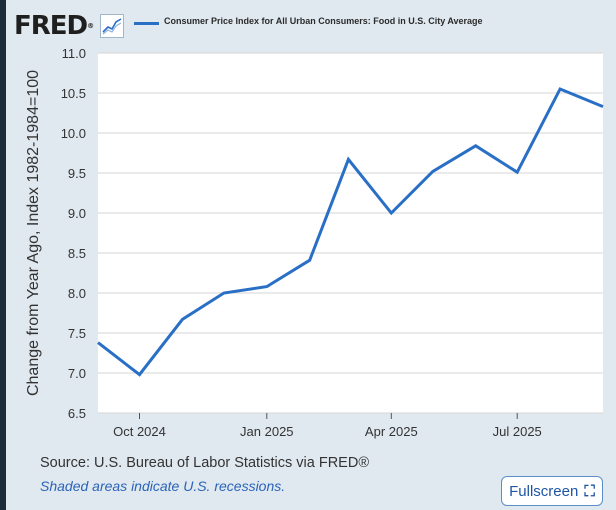 This screenshot has width=616, height=510. I want to click on y-tick-label: 8.0, so click(77, 293).